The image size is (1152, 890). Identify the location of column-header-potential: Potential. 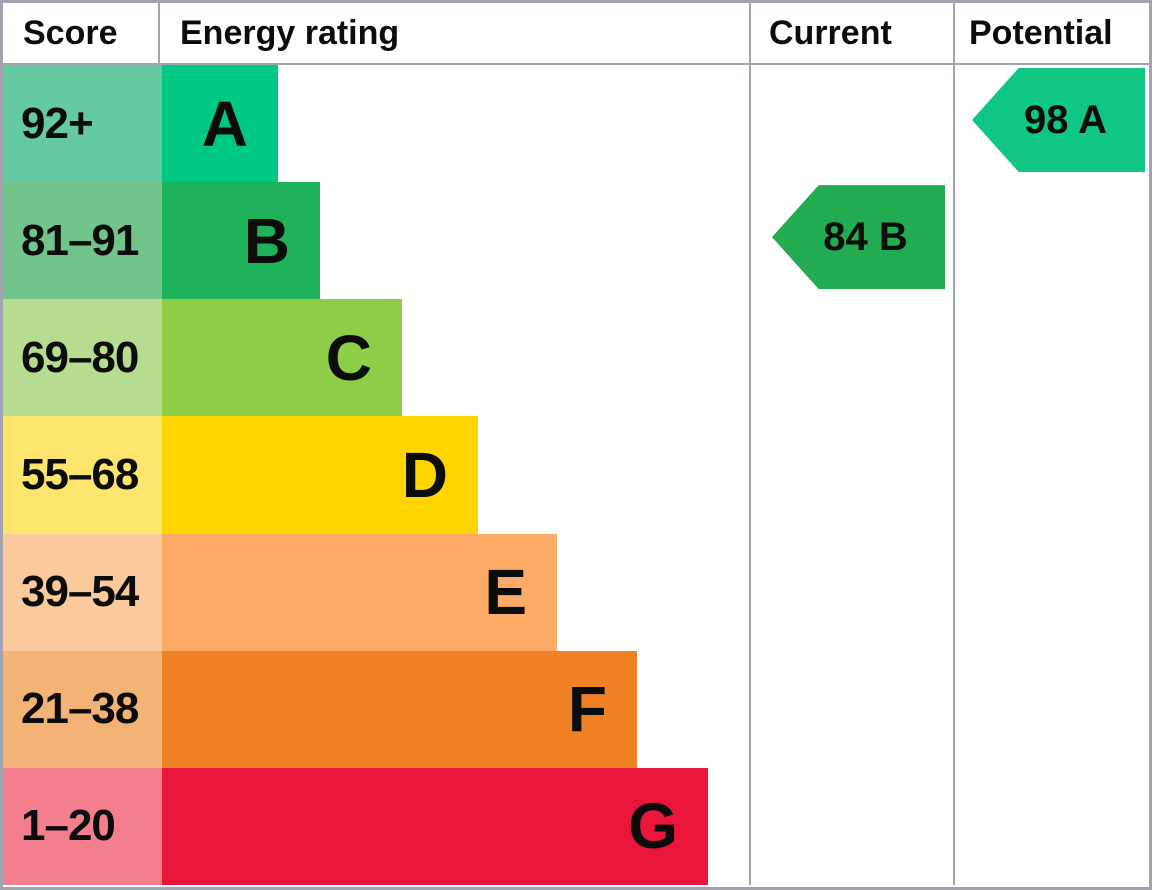
(1051, 33).